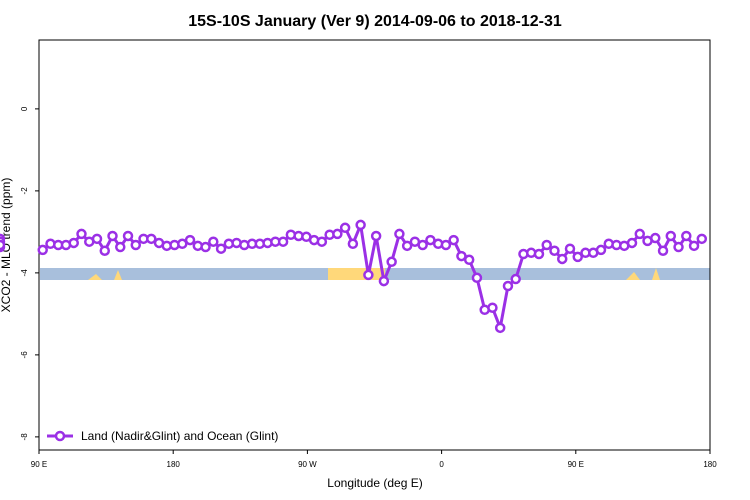 Image resolution: width=750 pixels, height=500 pixels. What do you see at coordinates (24, 191) in the screenshot?
I see `y-tick-label: -2` at bounding box center [24, 191].